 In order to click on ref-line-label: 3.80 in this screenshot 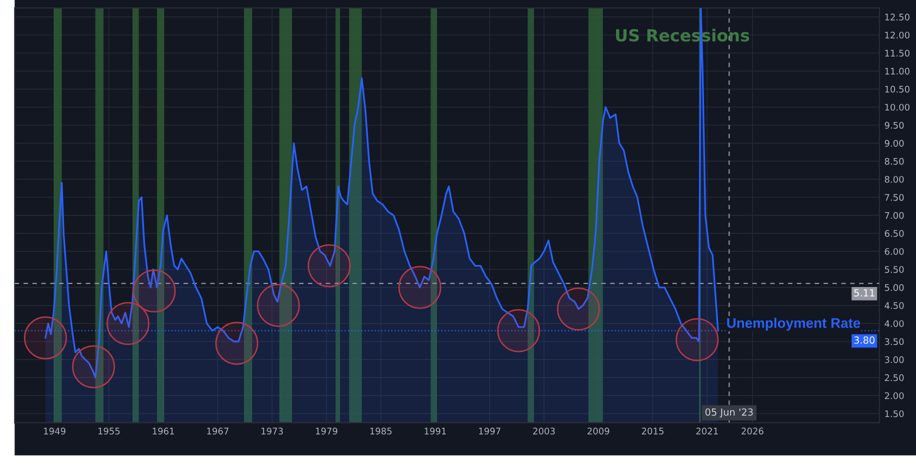, I will do `click(864, 340)`.